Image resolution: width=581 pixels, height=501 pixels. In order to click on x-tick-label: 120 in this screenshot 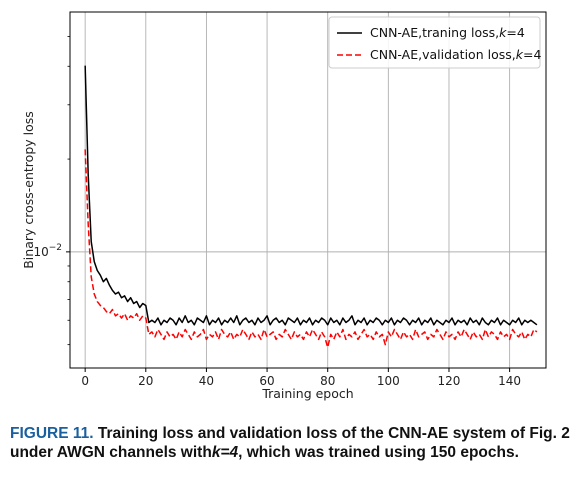, I will do `click(449, 381)`.